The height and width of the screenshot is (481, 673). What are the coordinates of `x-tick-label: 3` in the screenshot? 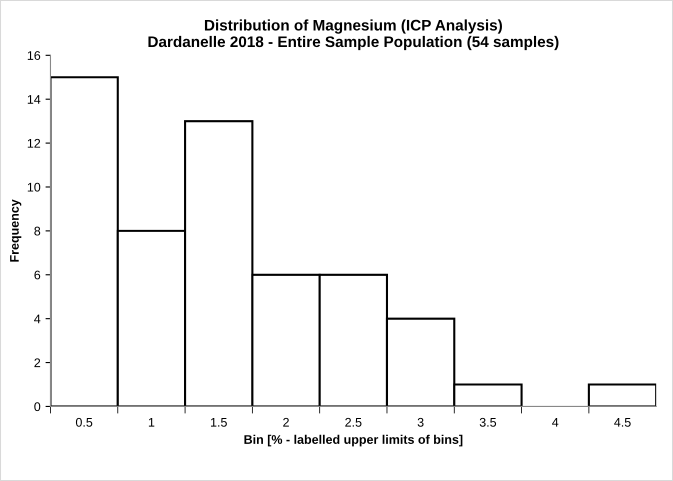 It's located at (421, 422).